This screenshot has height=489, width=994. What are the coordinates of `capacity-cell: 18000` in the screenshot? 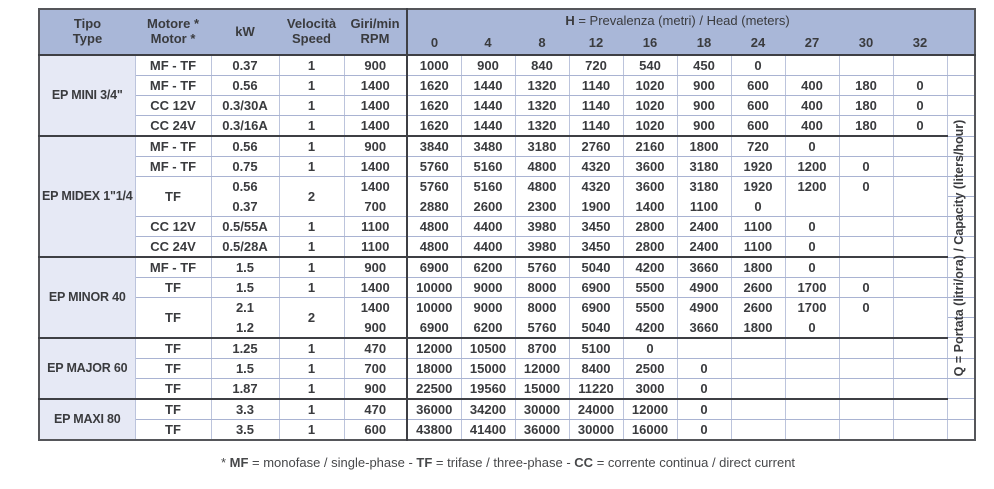 It's located at (434, 368).